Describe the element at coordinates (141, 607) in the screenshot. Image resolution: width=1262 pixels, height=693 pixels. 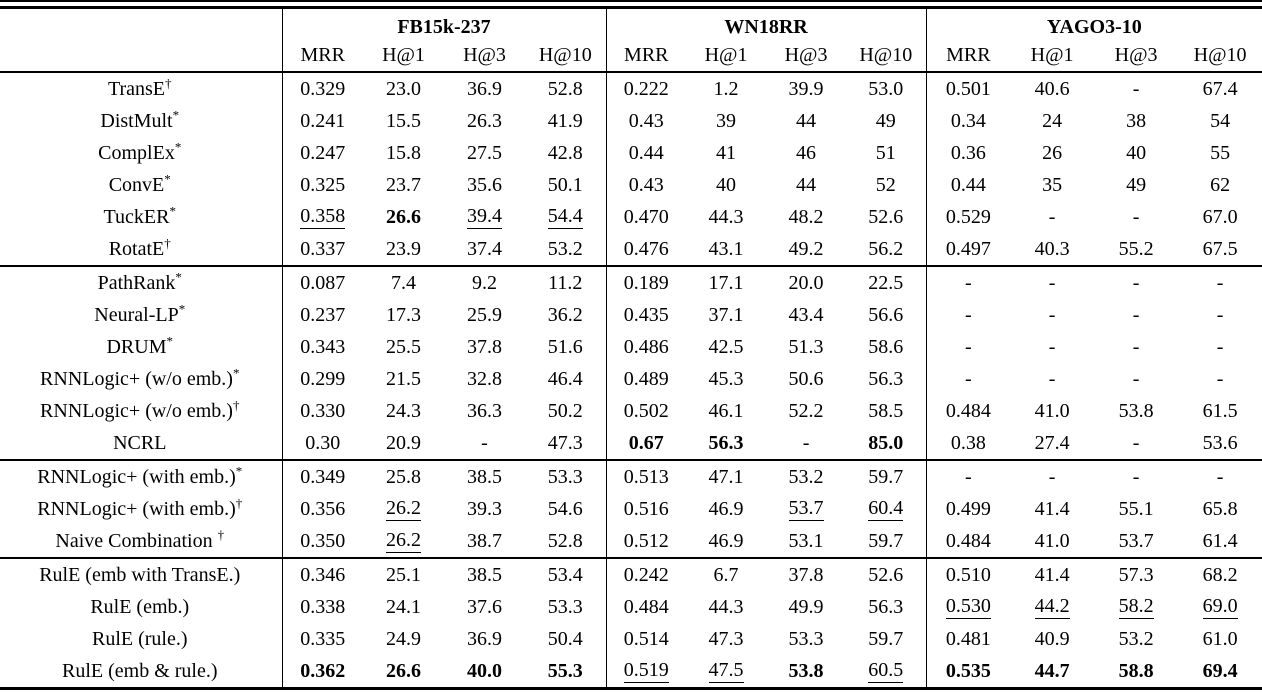
I see `row-label: RulE (emb.)` at that location.